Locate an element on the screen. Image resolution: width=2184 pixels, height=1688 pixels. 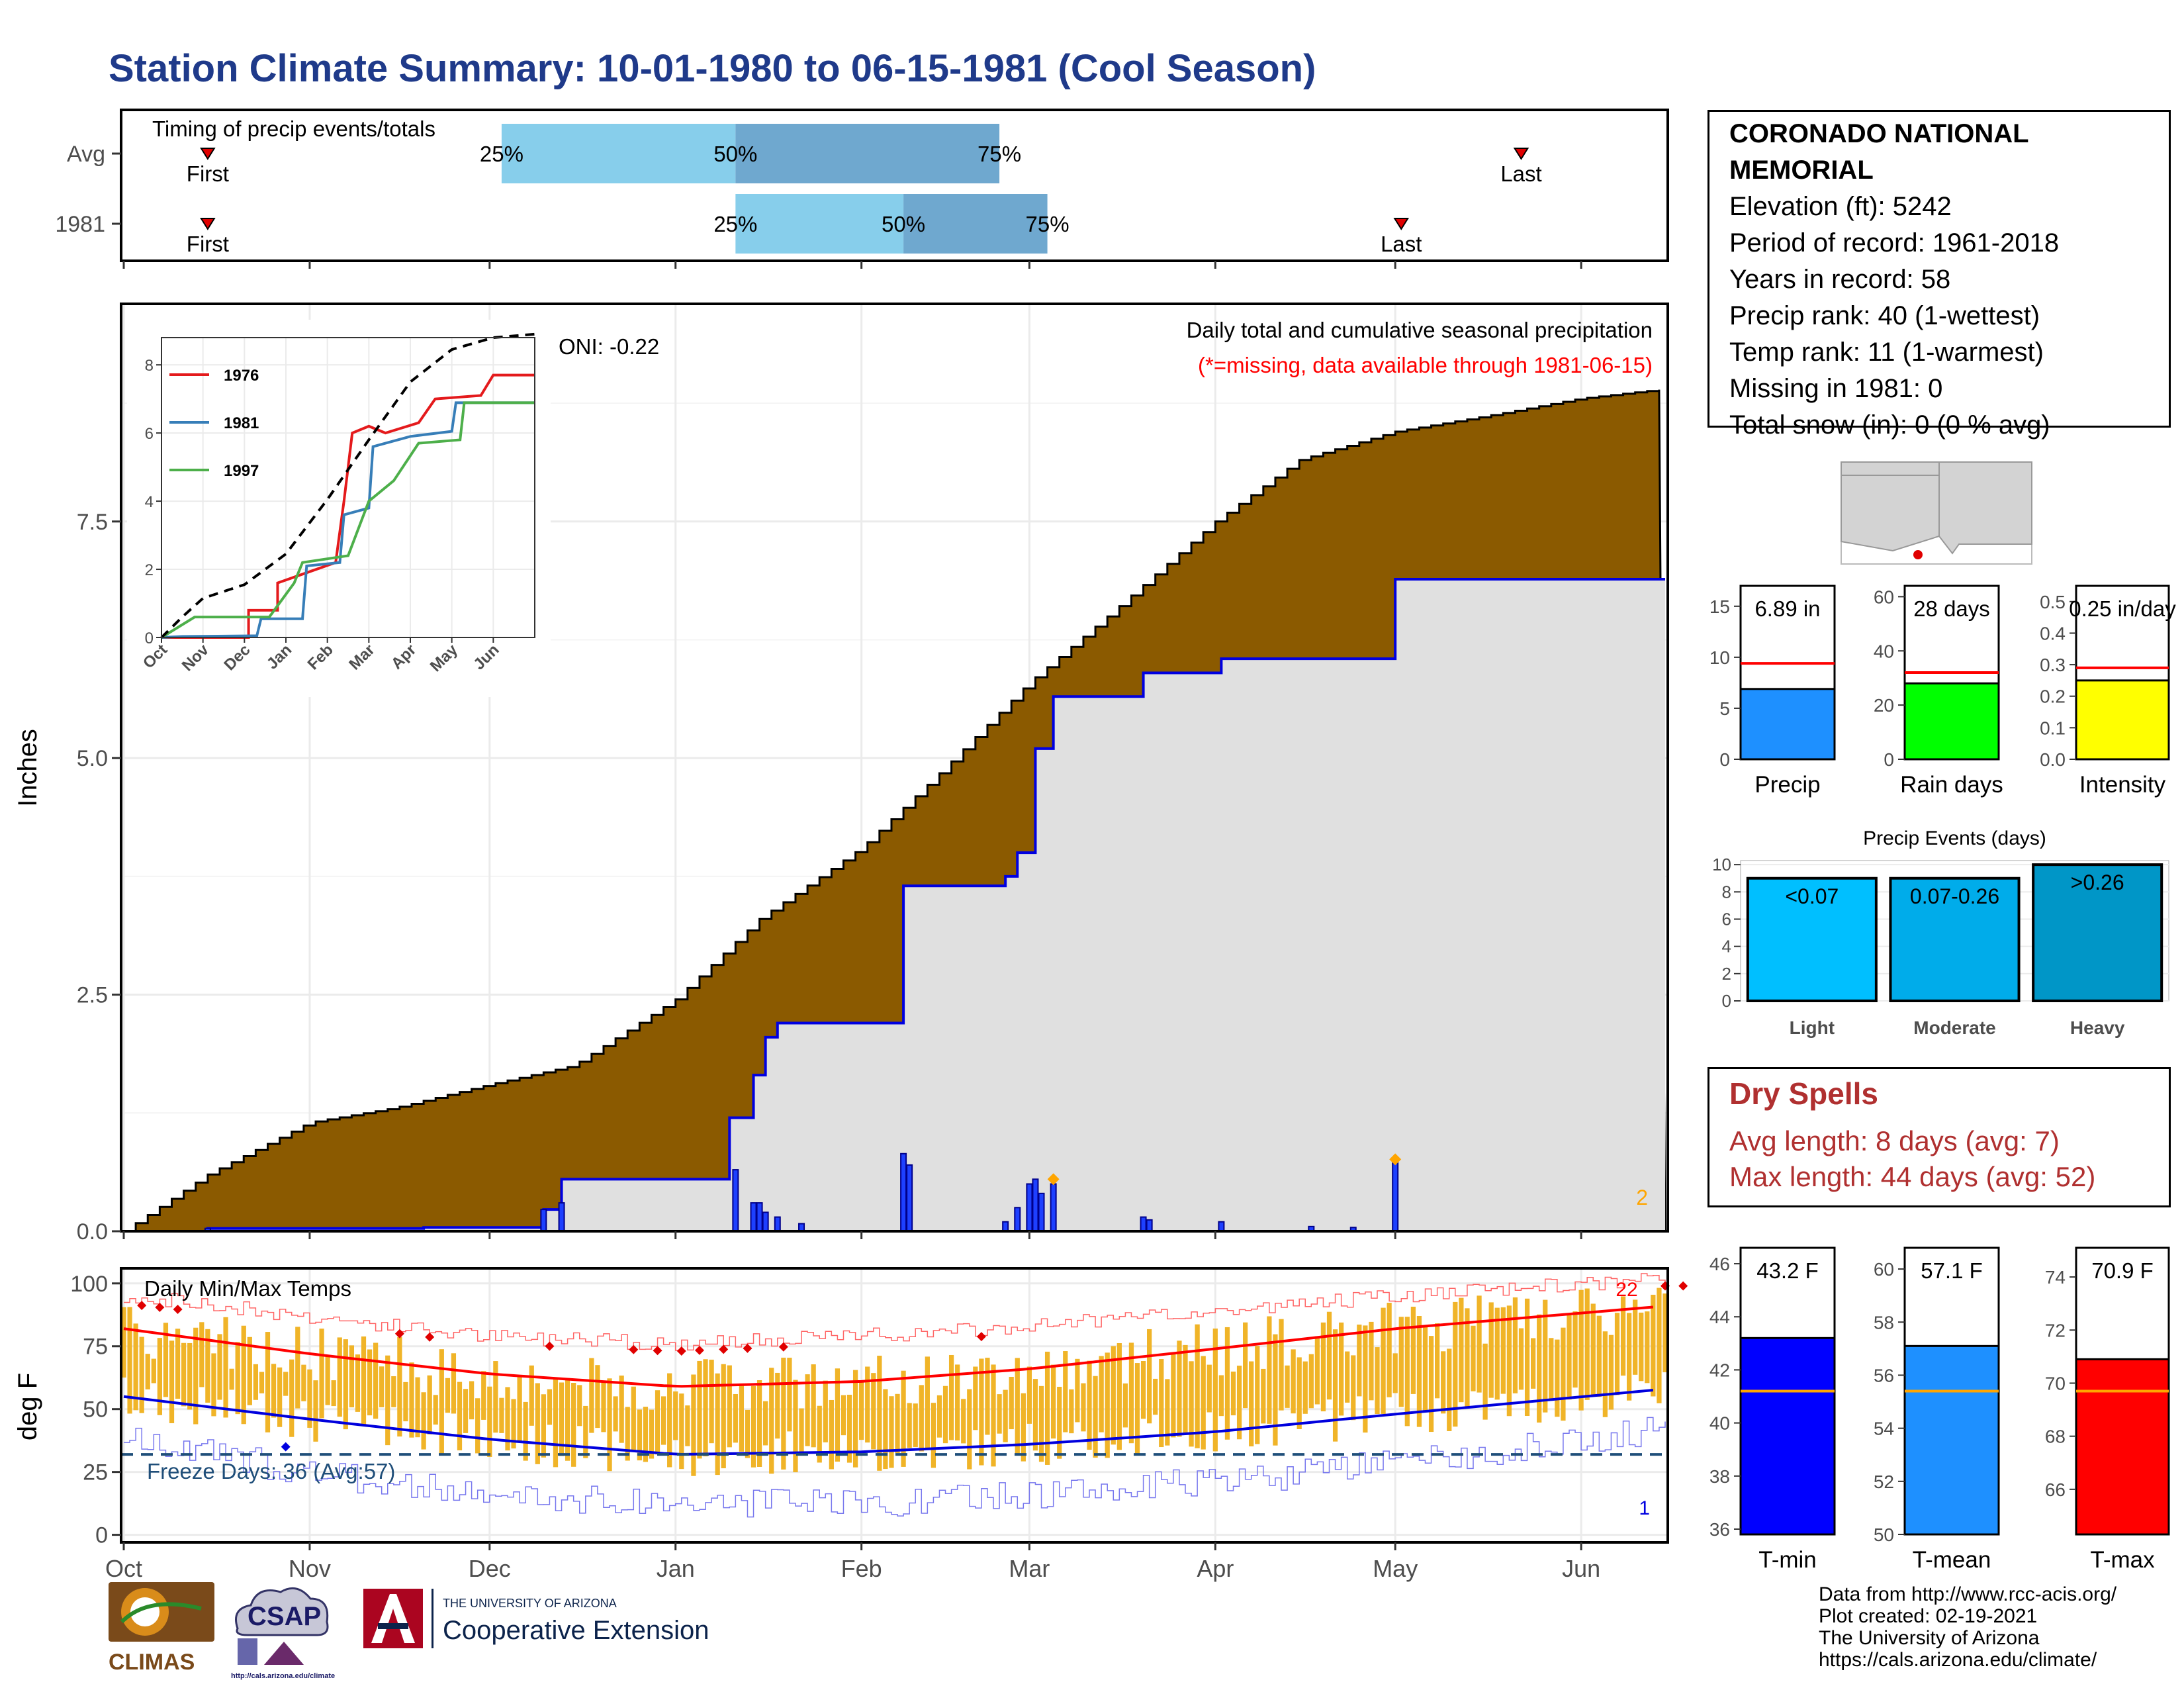
events-bar-label: >0.26 is located at coordinates (2097, 882).